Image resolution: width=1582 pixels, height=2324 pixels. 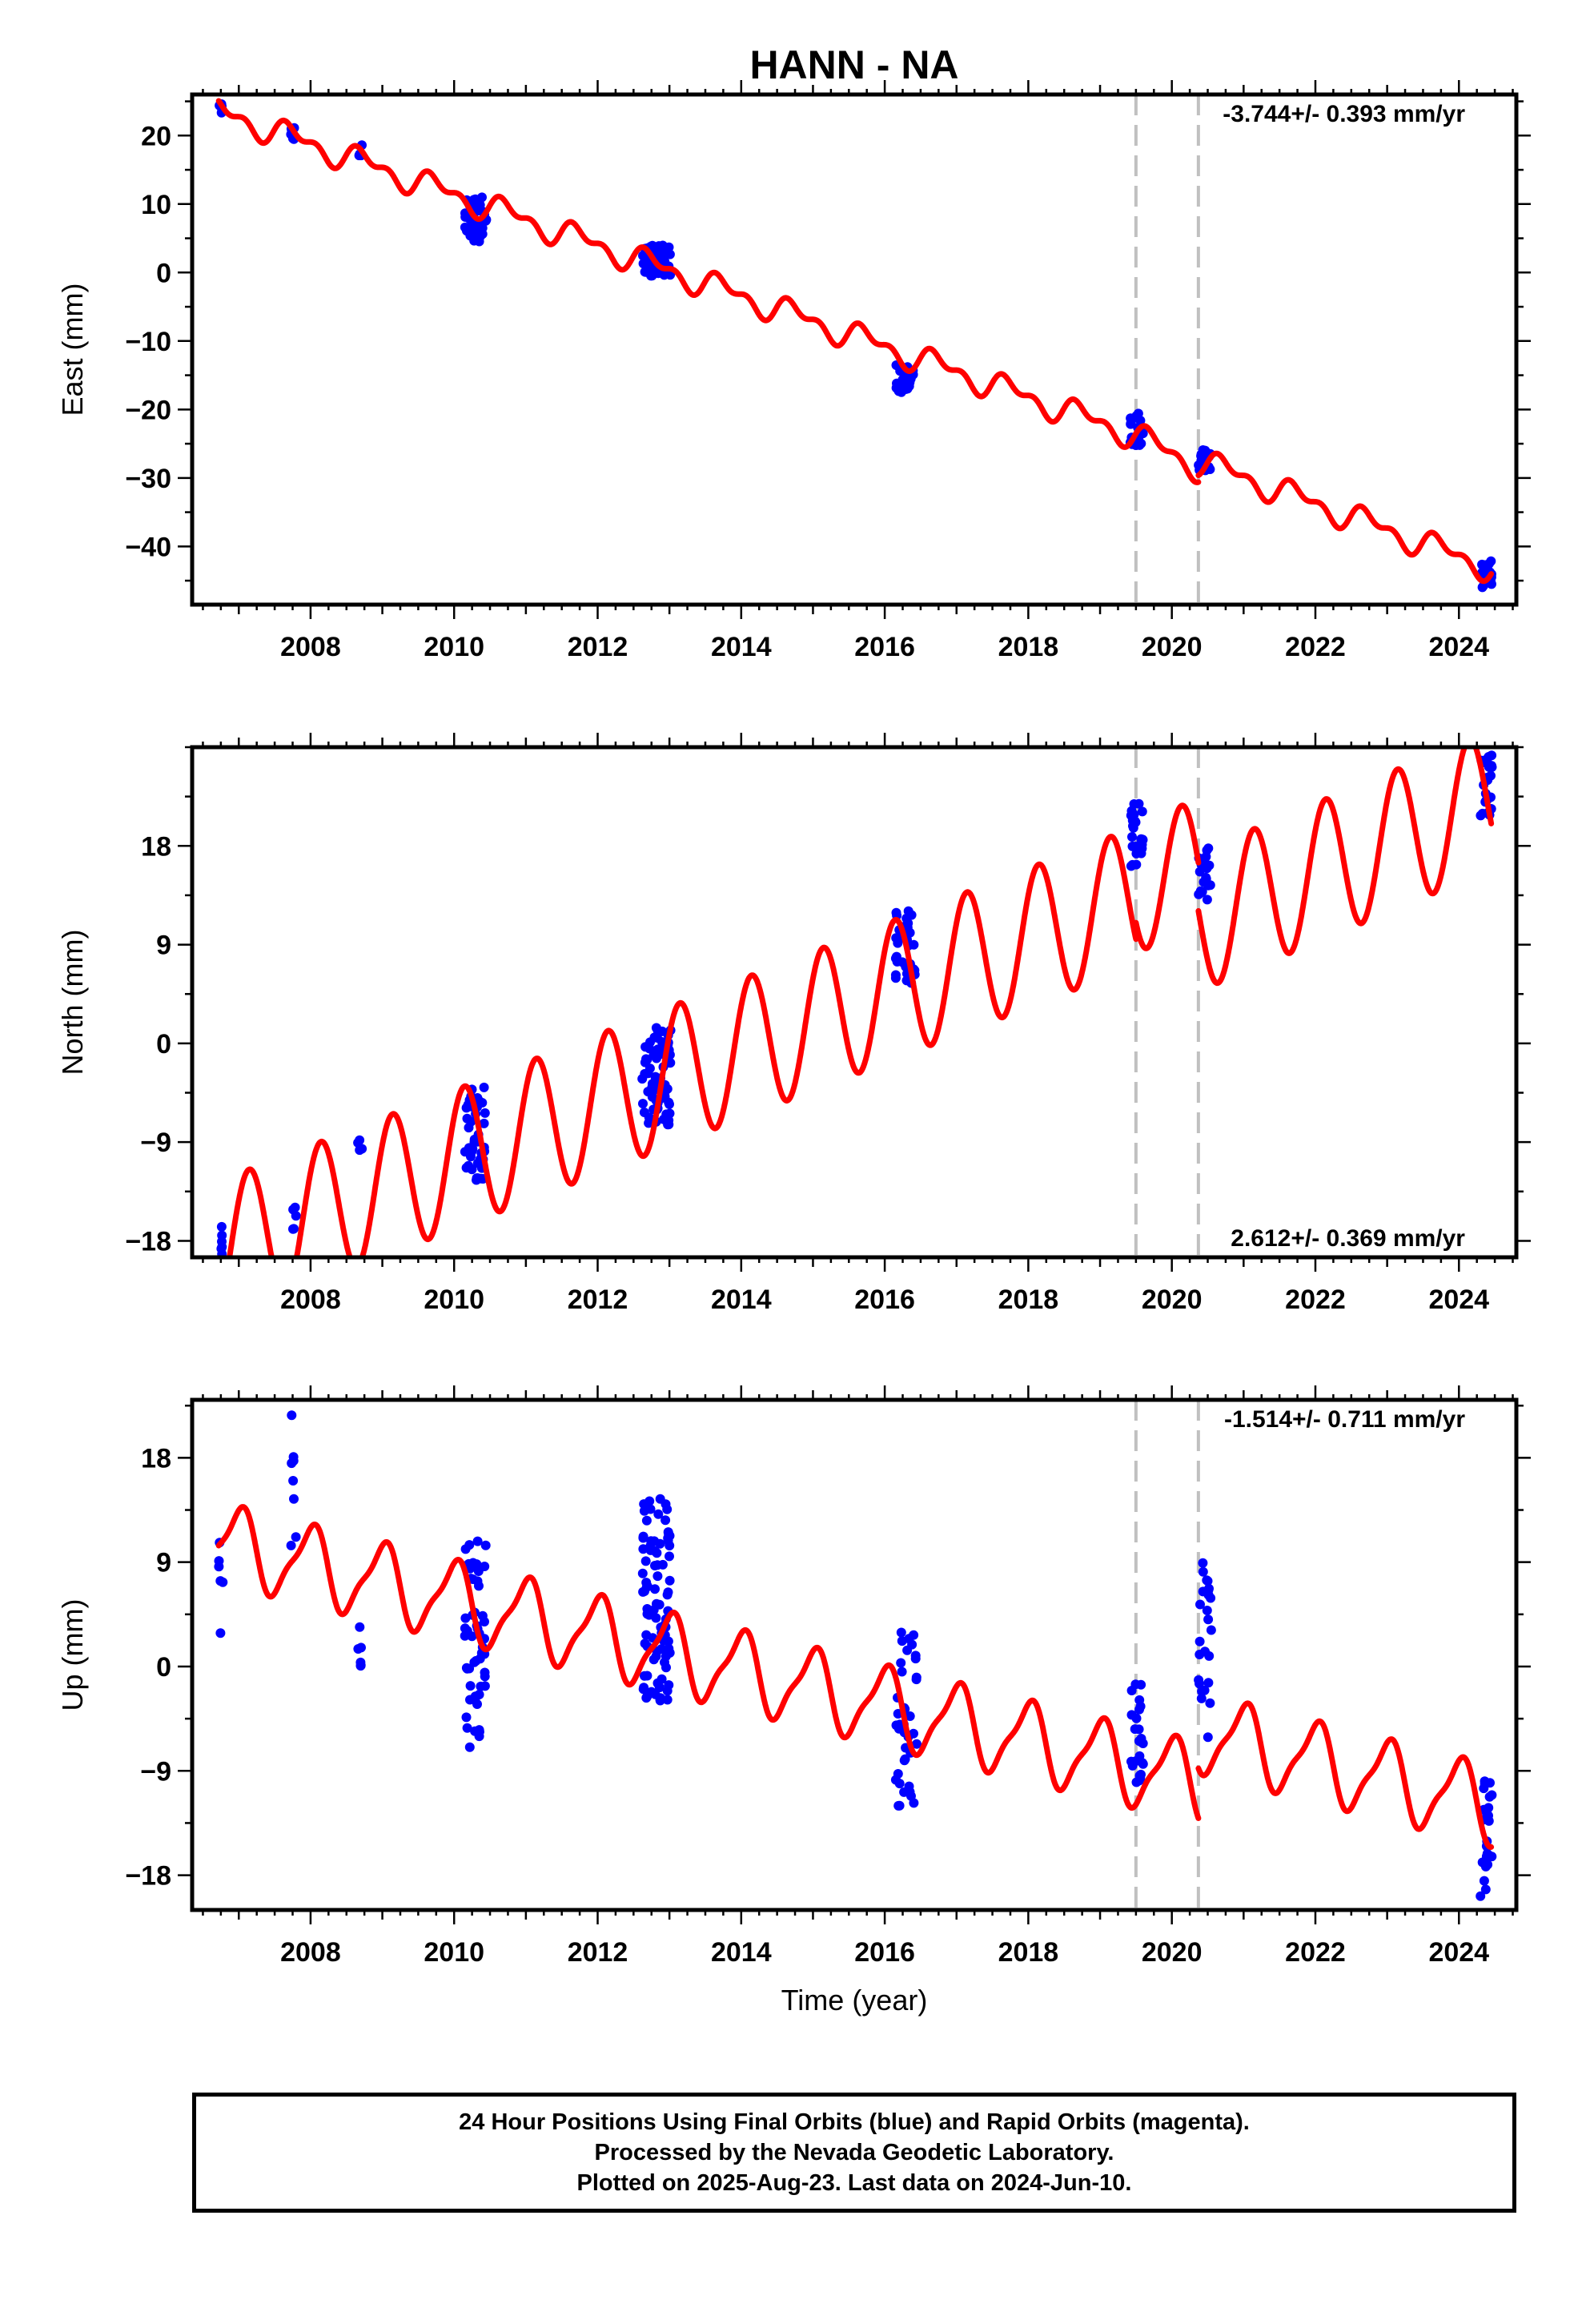 I want to click on x-tick-label: 2022, so click(x=1315, y=1953).